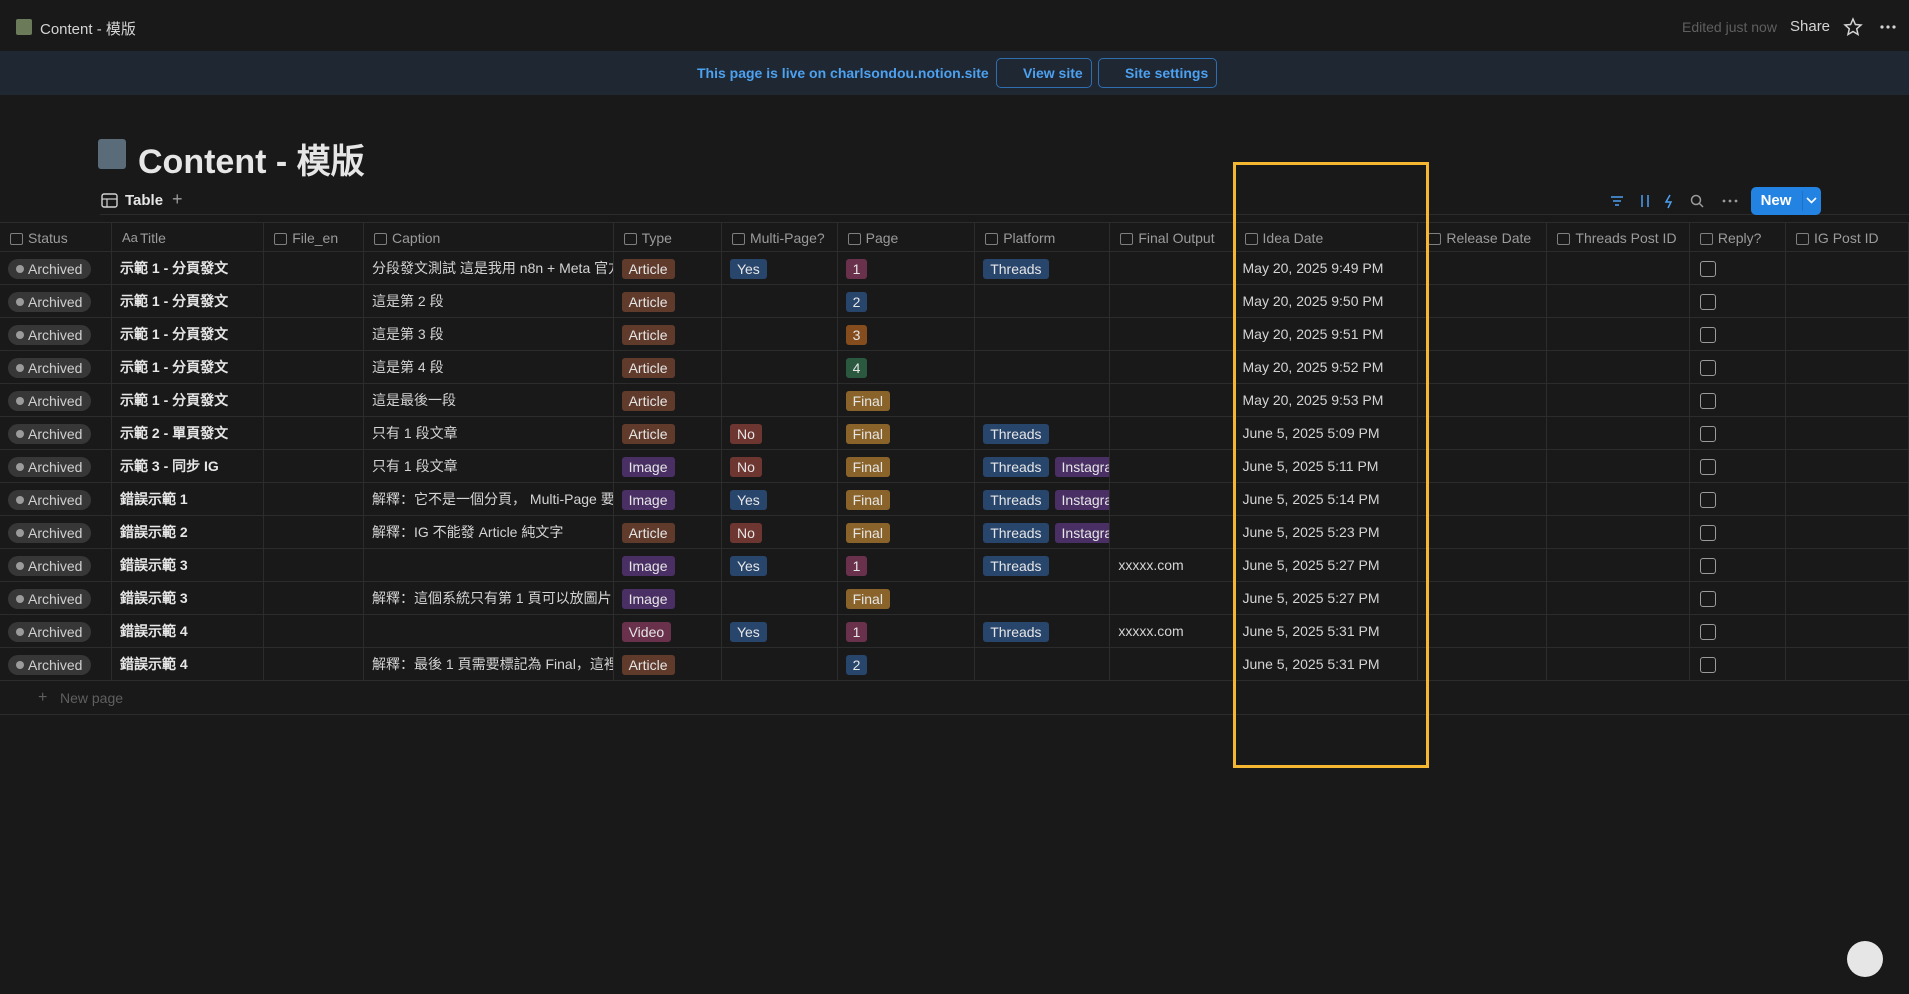 The width and height of the screenshot is (1909, 994). I want to click on table-cell: 錯誤示範 3, so click(188, 565).